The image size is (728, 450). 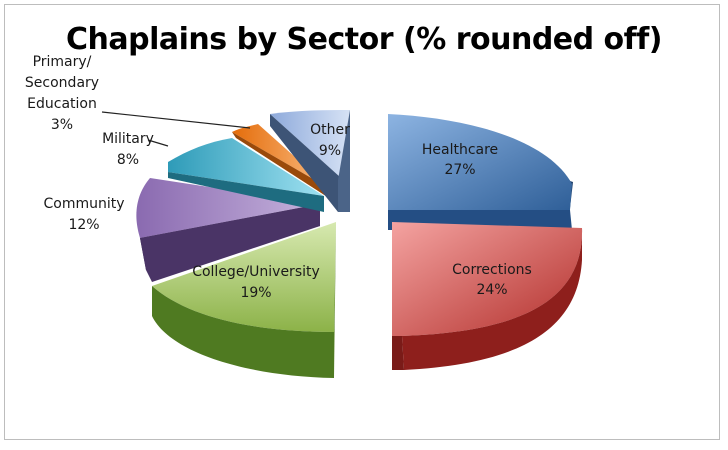 What do you see at coordinates (460, 150) in the screenshot?
I see `label-healthcare-name: Healthcare` at bounding box center [460, 150].